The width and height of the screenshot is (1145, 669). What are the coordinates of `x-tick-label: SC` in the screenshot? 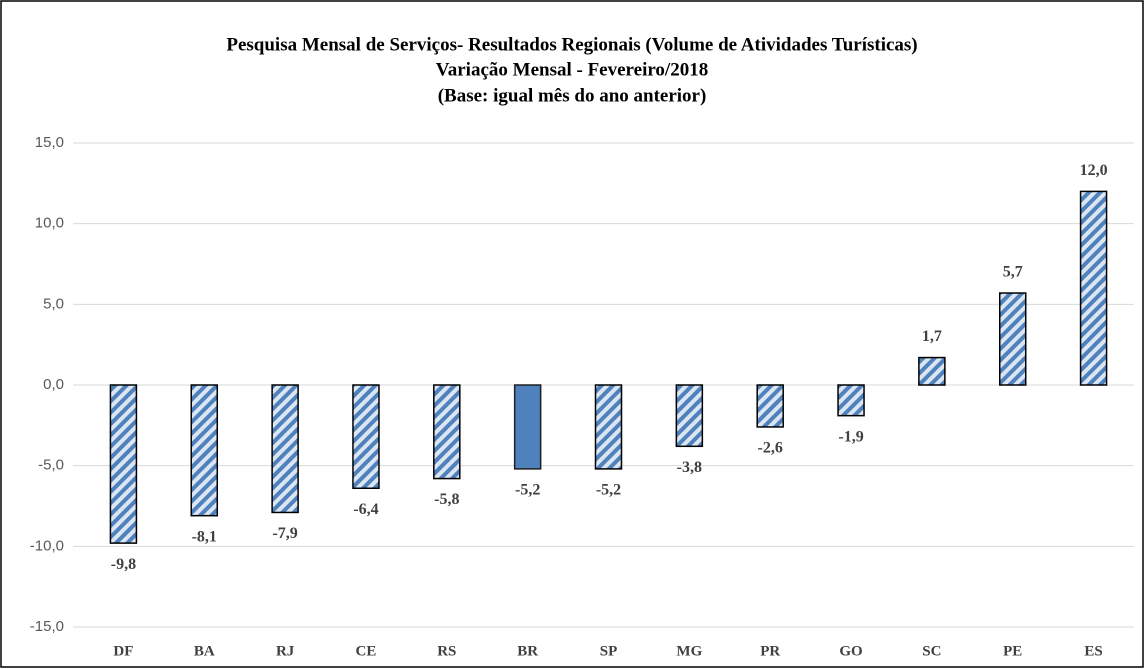 It's located at (931, 651).